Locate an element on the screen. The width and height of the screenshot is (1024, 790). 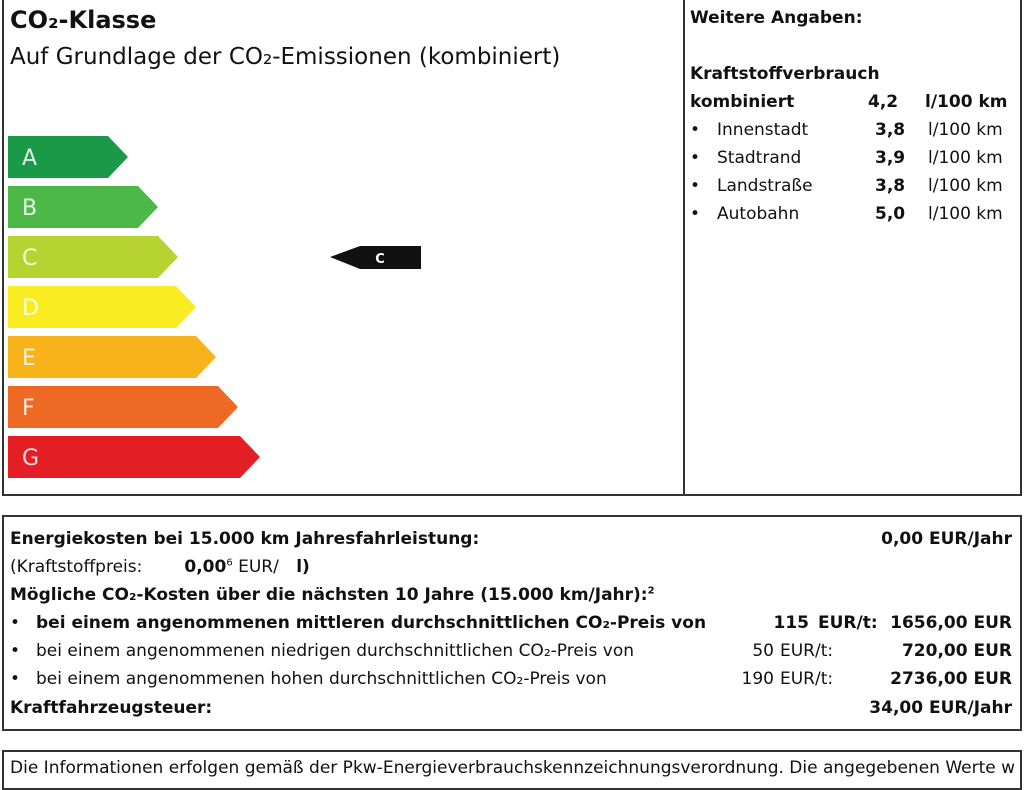
tax-label: Kraftfahrzeugsteuer: is located at coordinates (111, 708).